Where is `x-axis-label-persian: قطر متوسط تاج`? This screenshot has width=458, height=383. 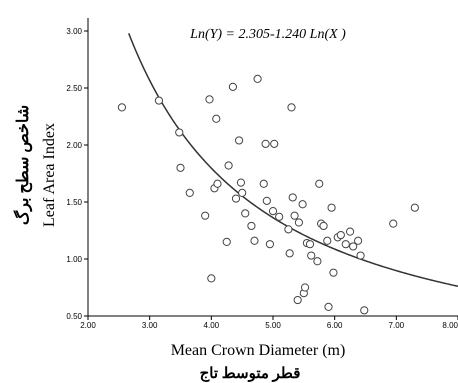 x-axis-label-persian: قطر متوسط تاج is located at coordinates (250, 374).